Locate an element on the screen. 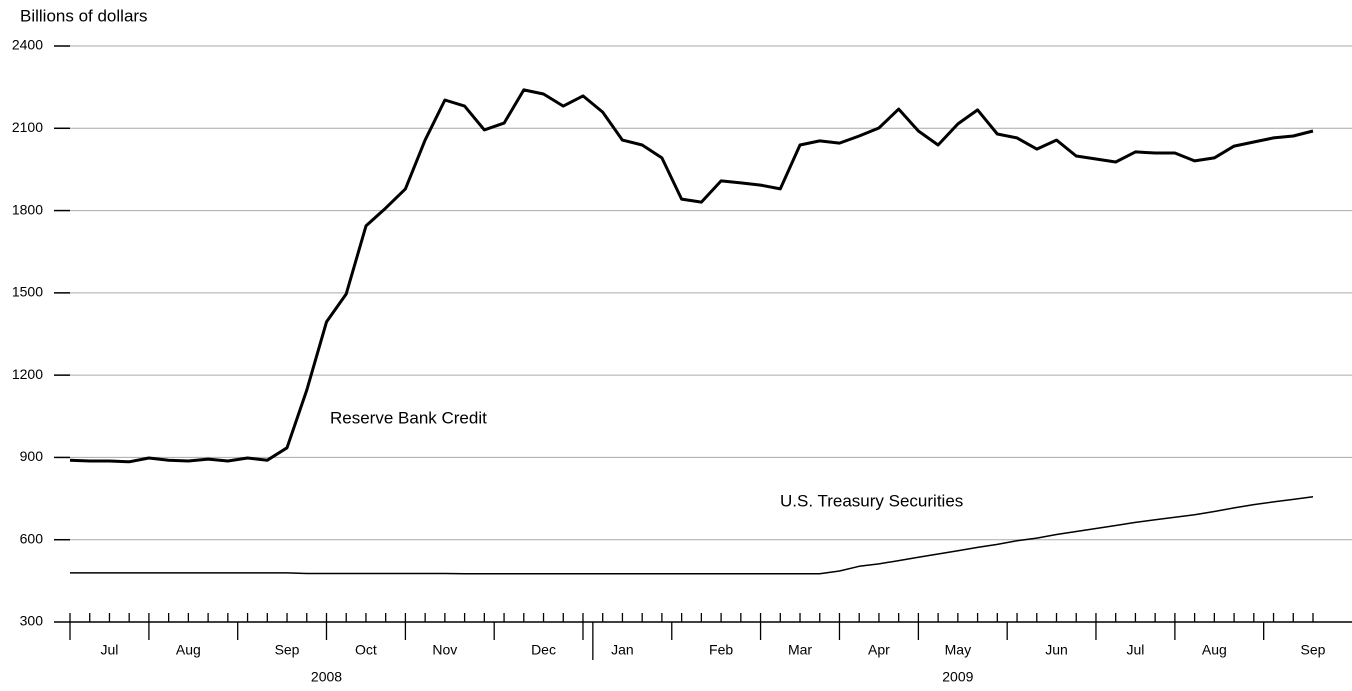 The width and height of the screenshot is (1352, 691). x-tick-label: Nov is located at coordinates (444, 650).